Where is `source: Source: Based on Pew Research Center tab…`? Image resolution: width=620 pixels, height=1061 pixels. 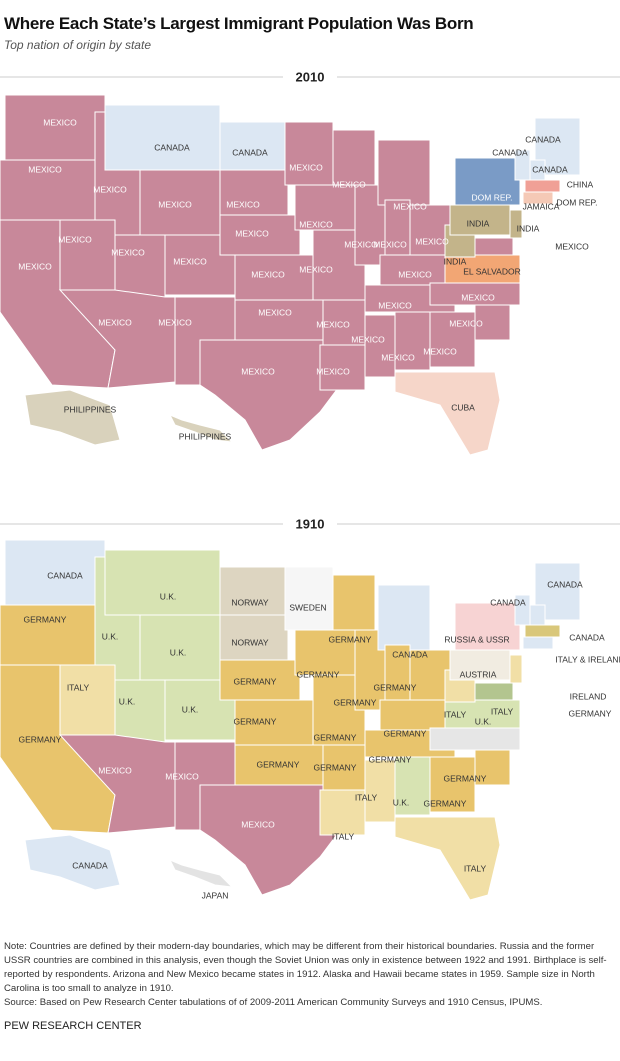
source: Source: Based on Pew Research Center tab… is located at coordinates (273, 1002).